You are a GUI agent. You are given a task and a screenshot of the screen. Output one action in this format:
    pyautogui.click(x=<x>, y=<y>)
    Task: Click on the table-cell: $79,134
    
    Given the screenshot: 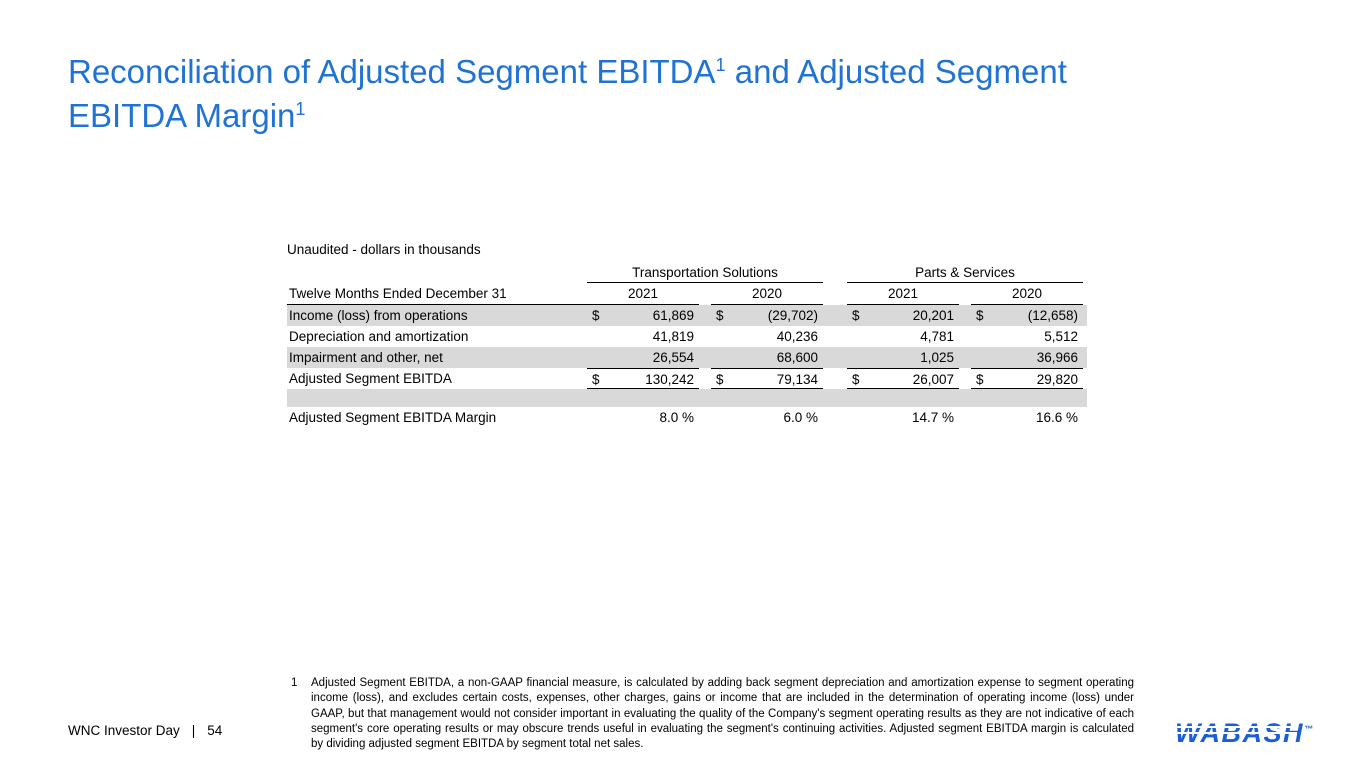 What is the action you would take?
    pyautogui.click(x=767, y=378)
    